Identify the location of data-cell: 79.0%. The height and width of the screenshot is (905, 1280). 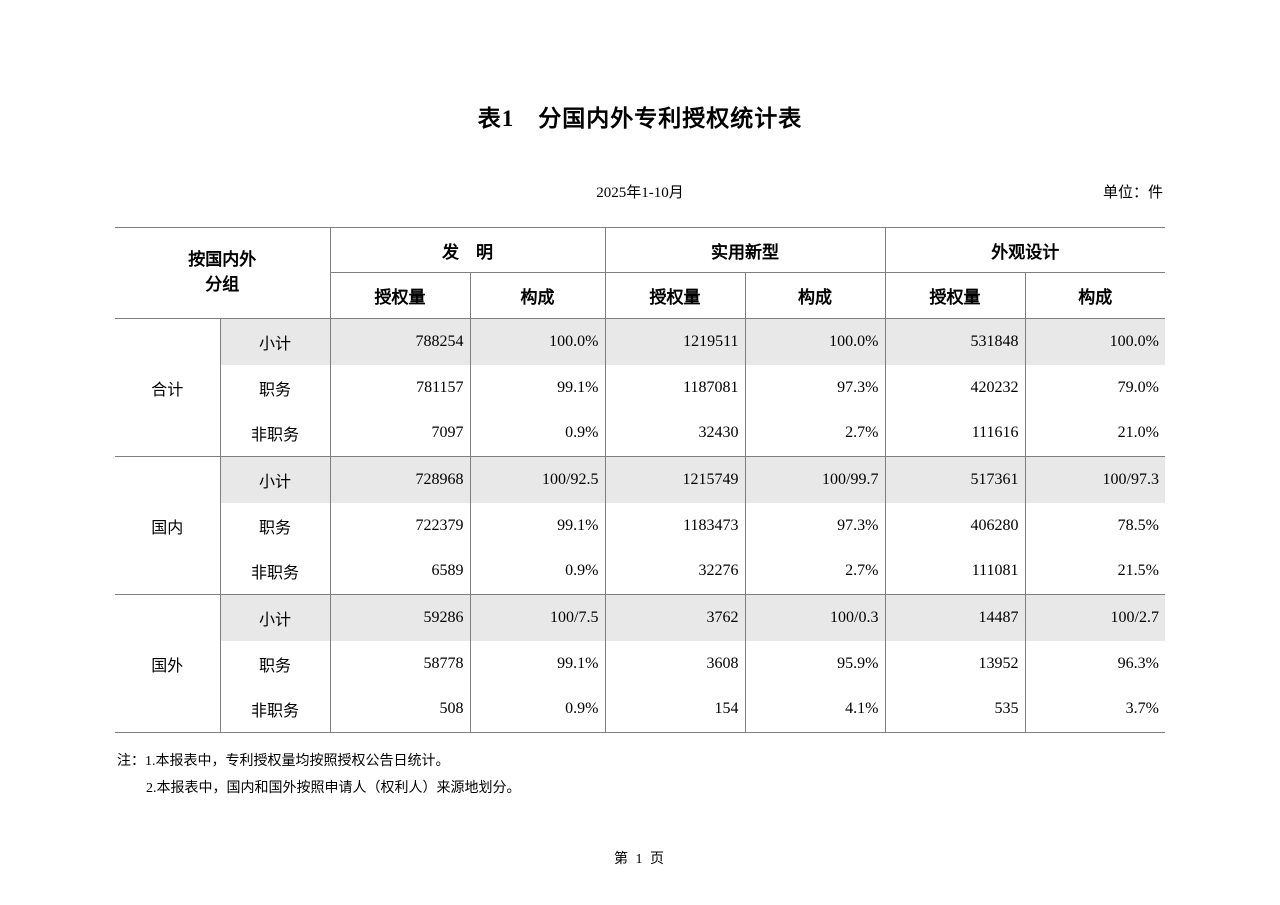
(1138, 387).